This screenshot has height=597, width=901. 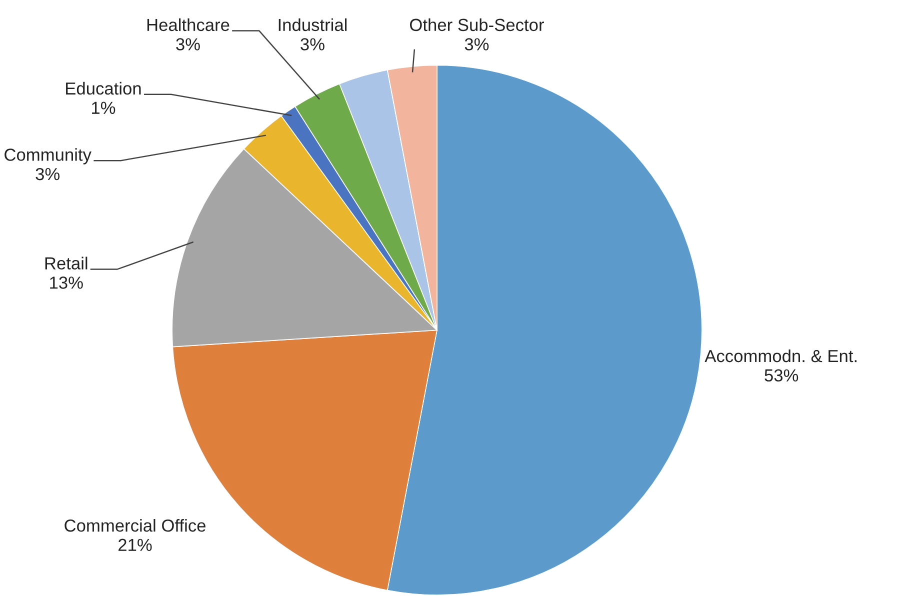 What do you see at coordinates (312, 25) in the screenshot?
I see `slice-label: Industrial` at bounding box center [312, 25].